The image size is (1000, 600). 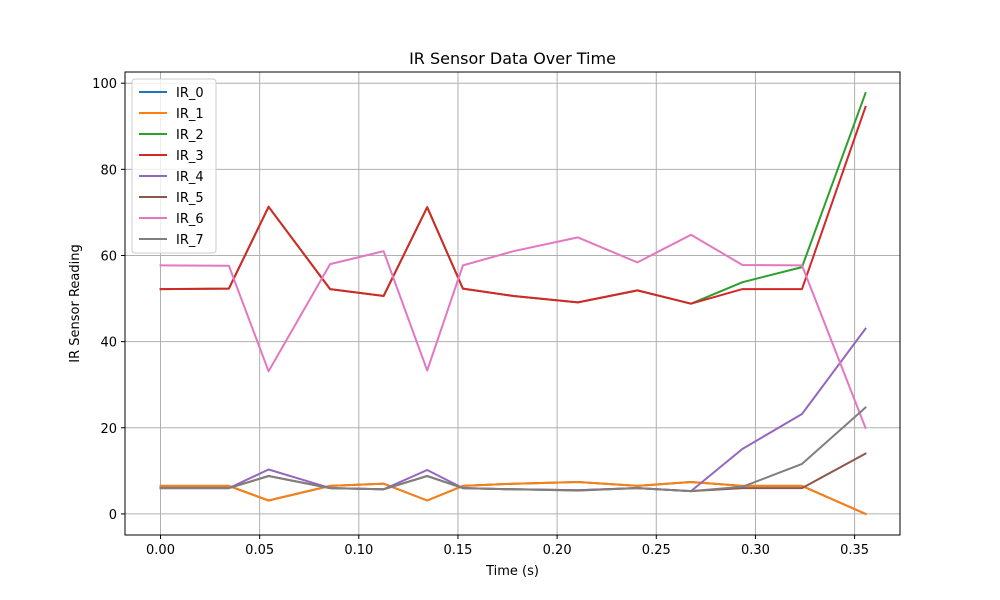 What do you see at coordinates (190, 240) in the screenshot?
I see `legend-label: IR_7` at bounding box center [190, 240].